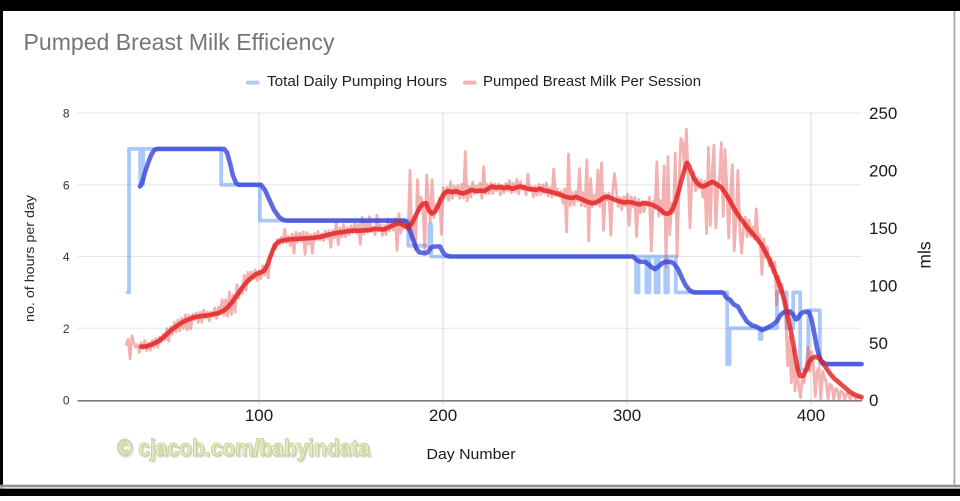  Describe the element at coordinates (471, 455) in the screenshot. I see `svg-text: Day Number` at that location.